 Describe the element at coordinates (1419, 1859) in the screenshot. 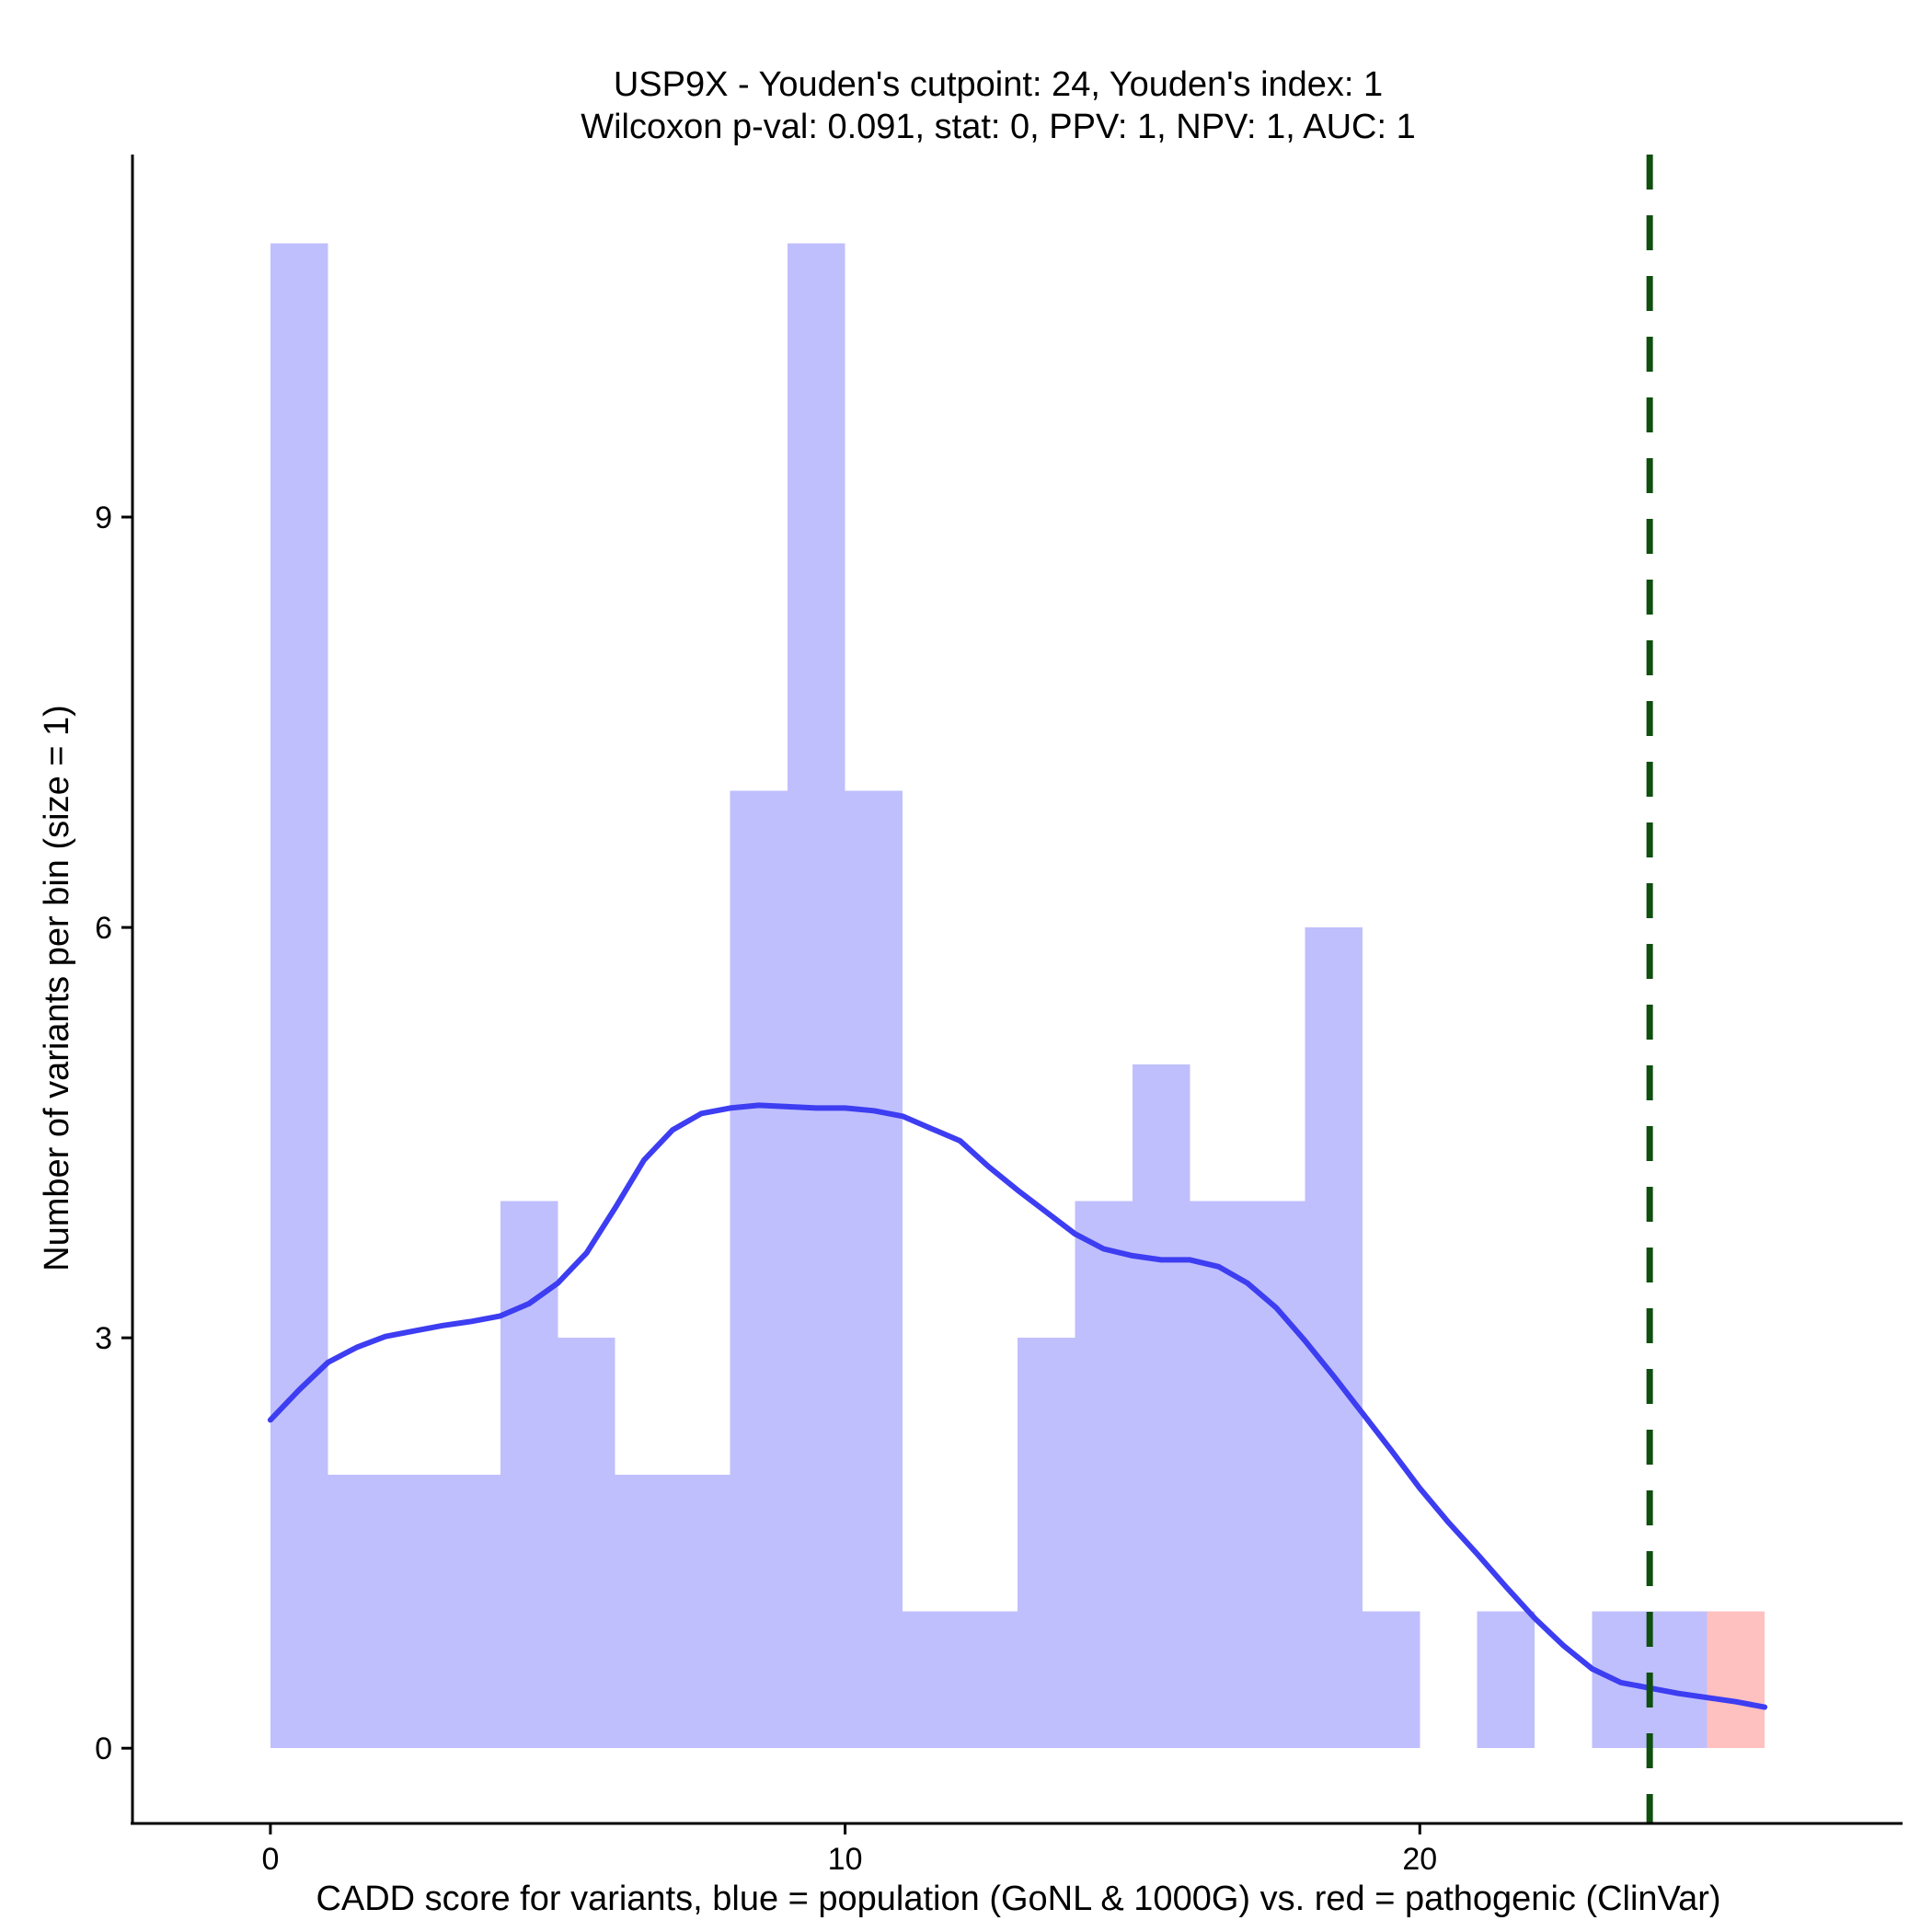

I see `x-tick-label: 20` at that location.